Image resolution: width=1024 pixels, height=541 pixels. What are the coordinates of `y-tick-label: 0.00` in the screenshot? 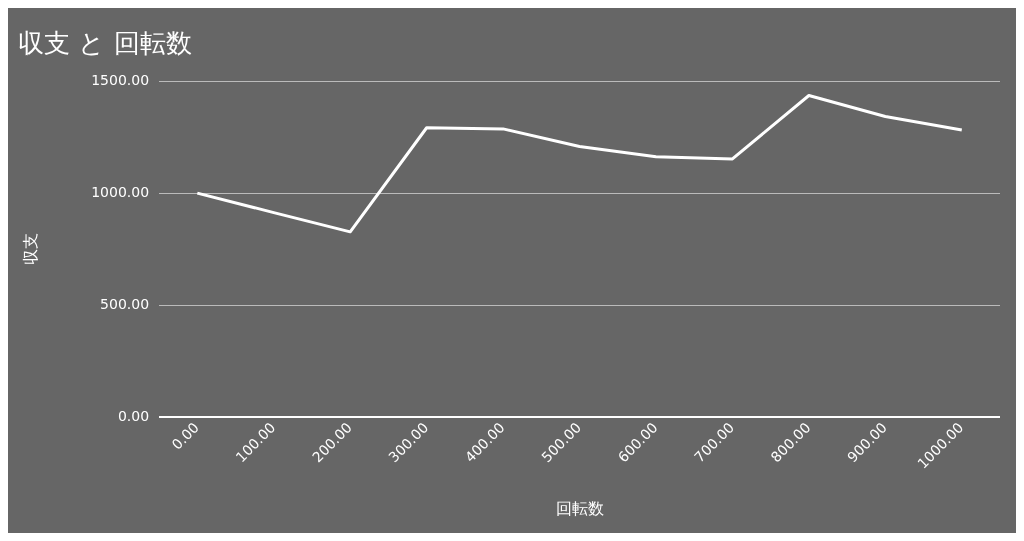 It's located at (133, 415).